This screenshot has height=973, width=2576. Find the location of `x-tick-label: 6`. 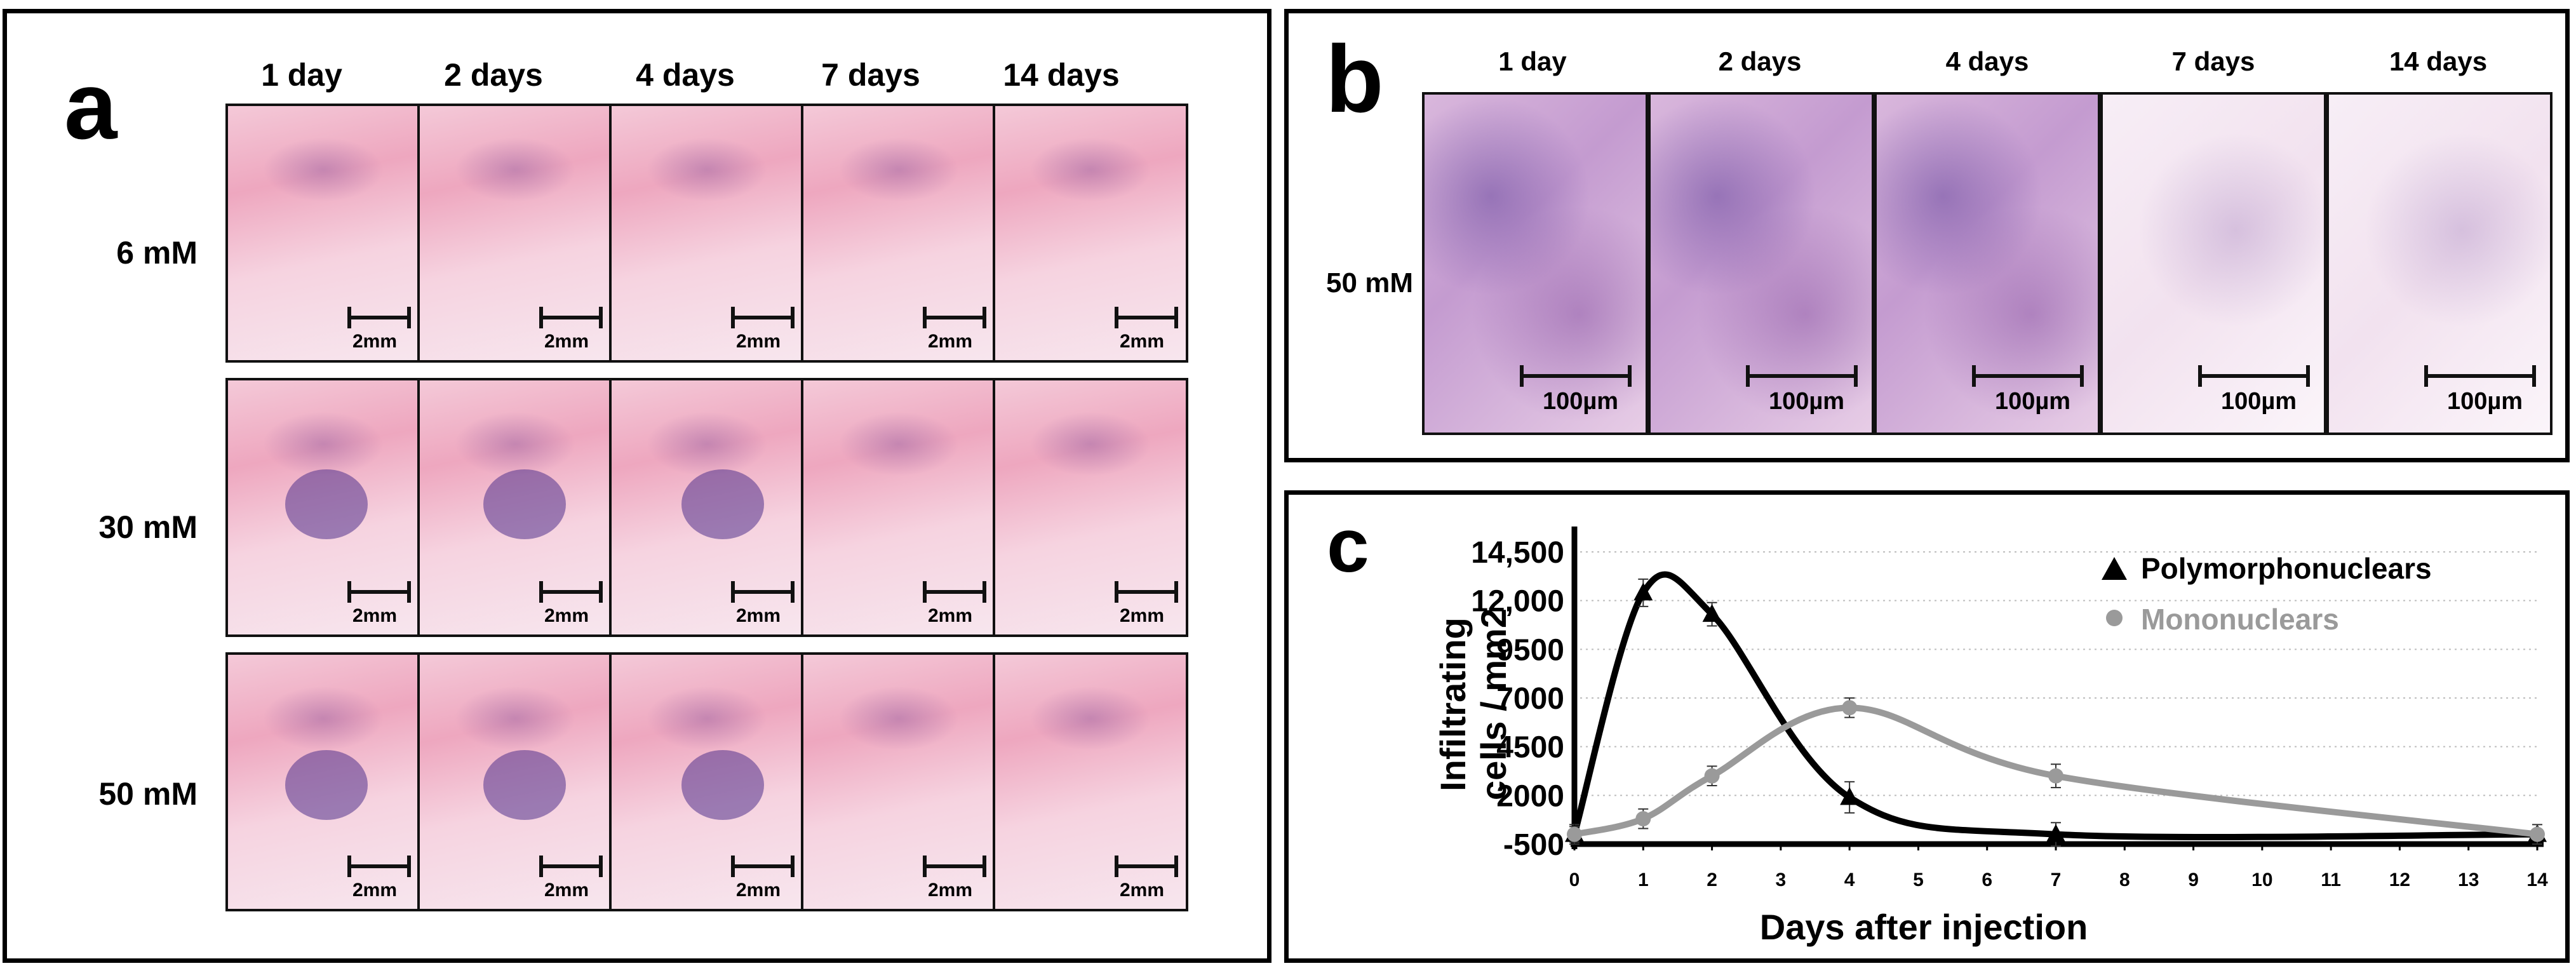

x-tick-label: 6 is located at coordinates (1987, 879).